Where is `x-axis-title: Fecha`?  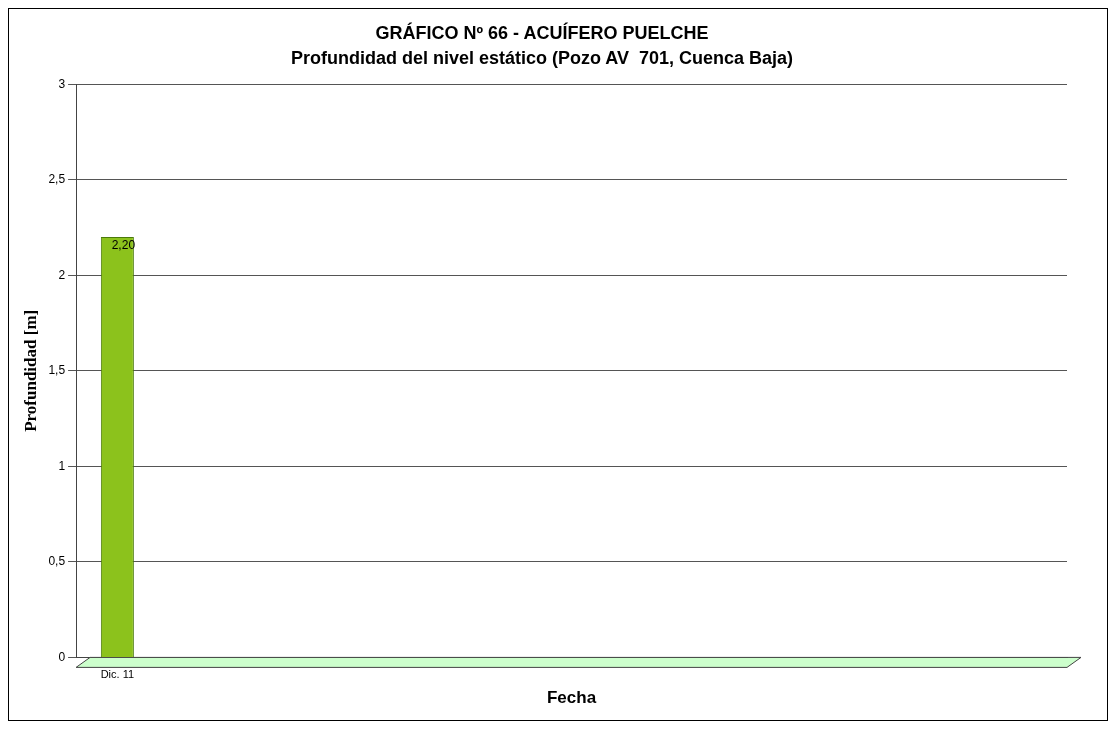 x-axis-title: Fecha is located at coordinates (571, 698).